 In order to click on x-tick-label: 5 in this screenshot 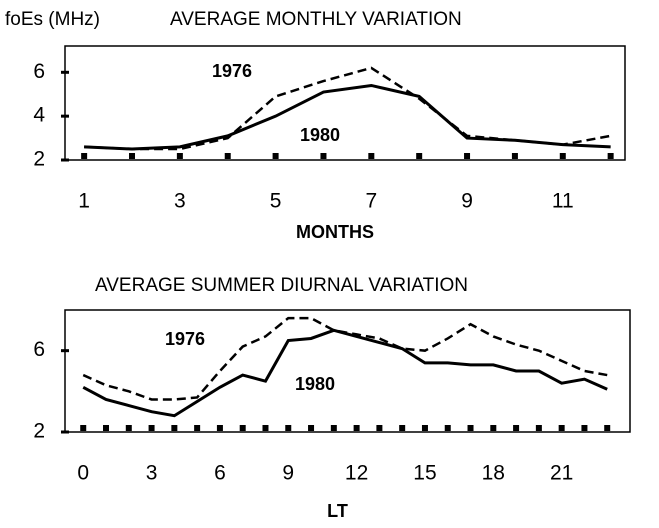, I will do `click(276, 201)`.